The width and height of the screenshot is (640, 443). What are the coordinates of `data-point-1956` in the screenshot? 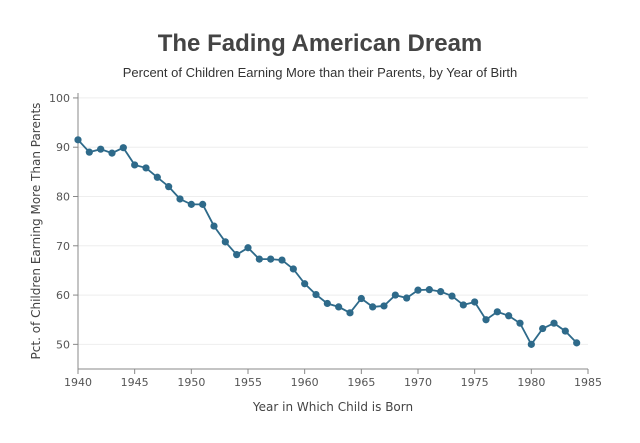 It's located at (259, 259).